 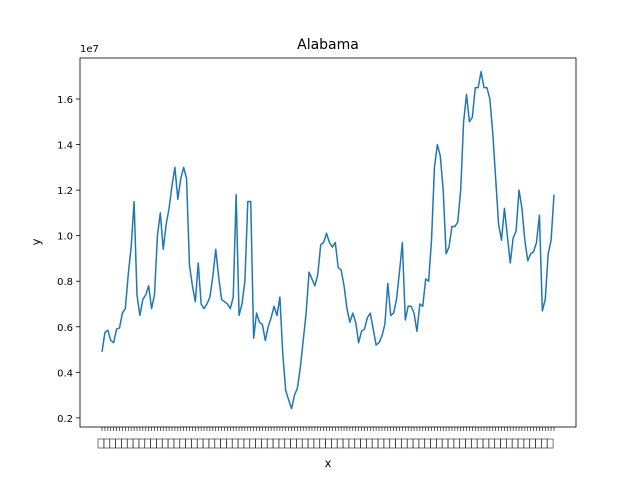 What do you see at coordinates (328, 463) in the screenshot?
I see `x-axis-label: x` at bounding box center [328, 463].